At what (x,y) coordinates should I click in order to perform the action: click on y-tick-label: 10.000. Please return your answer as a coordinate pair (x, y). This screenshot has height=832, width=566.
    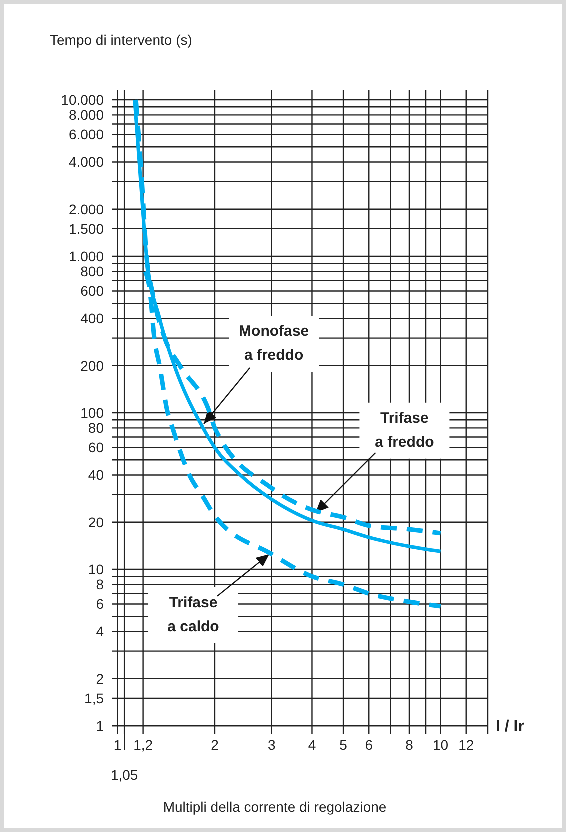
    Looking at the image, I should click on (82, 100).